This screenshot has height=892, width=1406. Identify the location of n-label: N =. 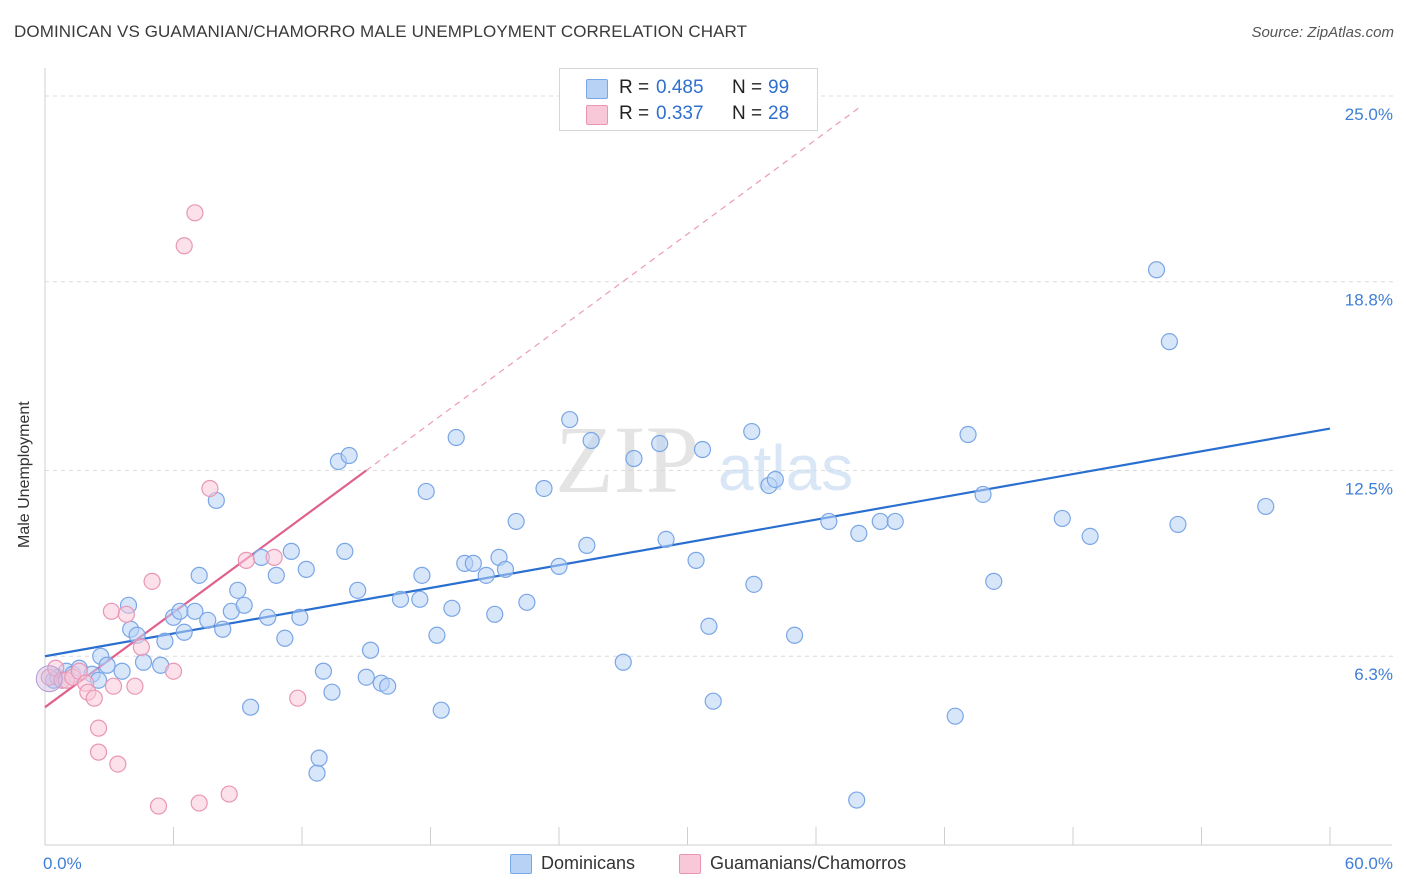
(747, 87).